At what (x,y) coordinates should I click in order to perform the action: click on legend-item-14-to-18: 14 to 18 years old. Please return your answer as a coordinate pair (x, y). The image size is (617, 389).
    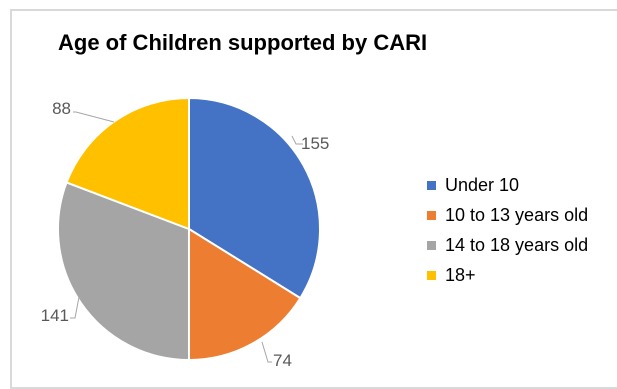
    Looking at the image, I should click on (507, 245).